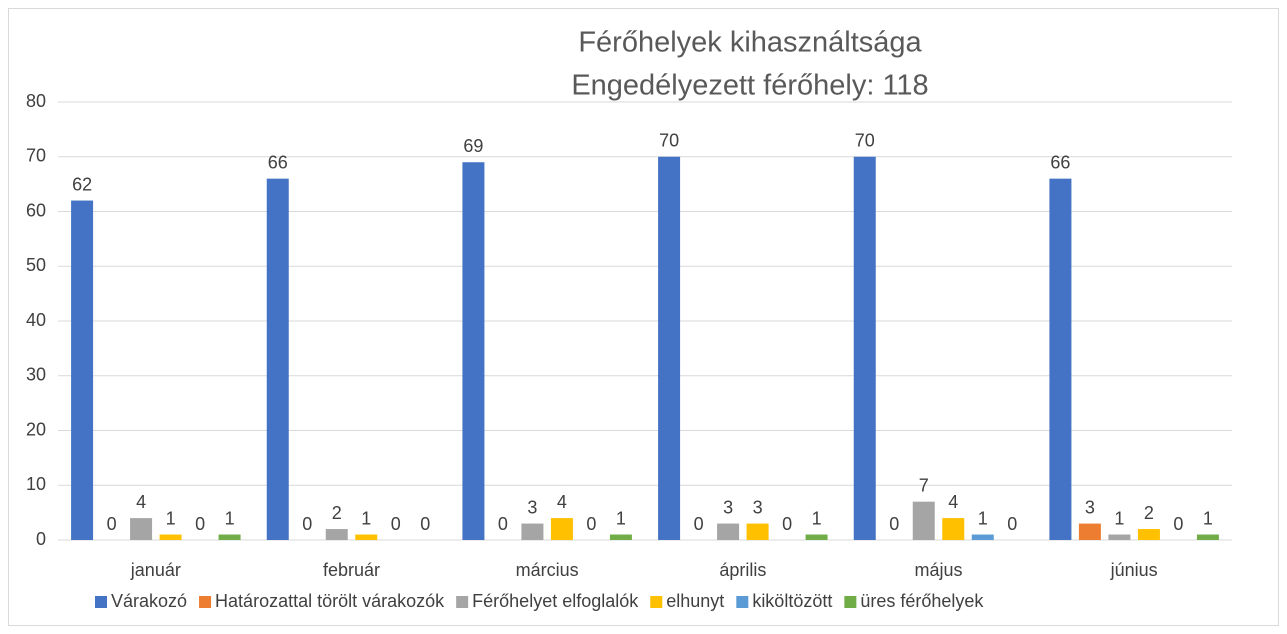 This screenshot has width=1287, height=634. What do you see at coordinates (555, 601) in the screenshot?
I see `legend-label: Férőhelyet elfoglalók` at bounding box center [555, 601].